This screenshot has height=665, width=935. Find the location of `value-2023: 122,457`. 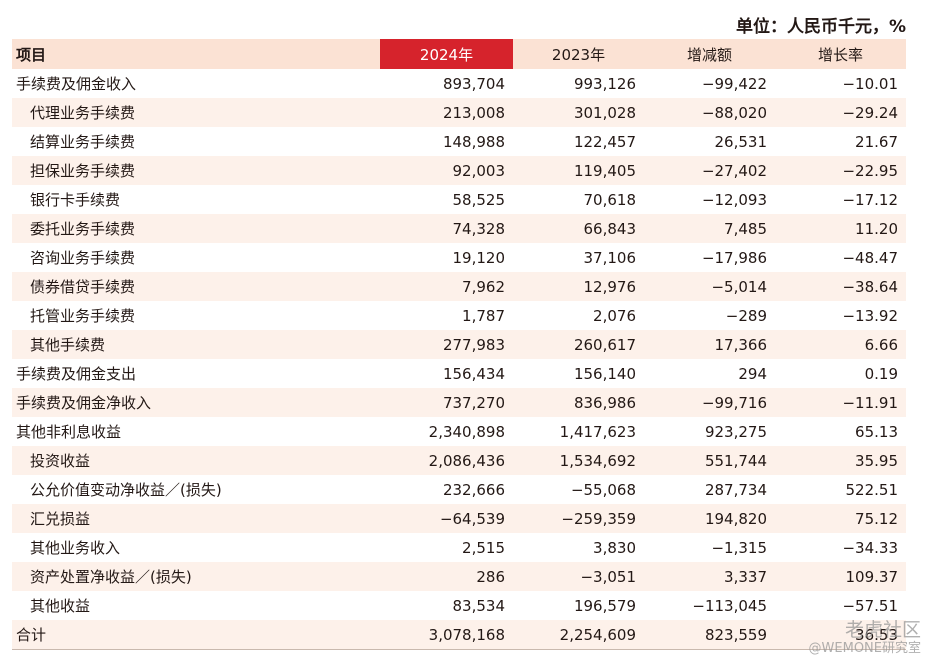

value-2023: 122,457 is located at coordinates (604, 141).